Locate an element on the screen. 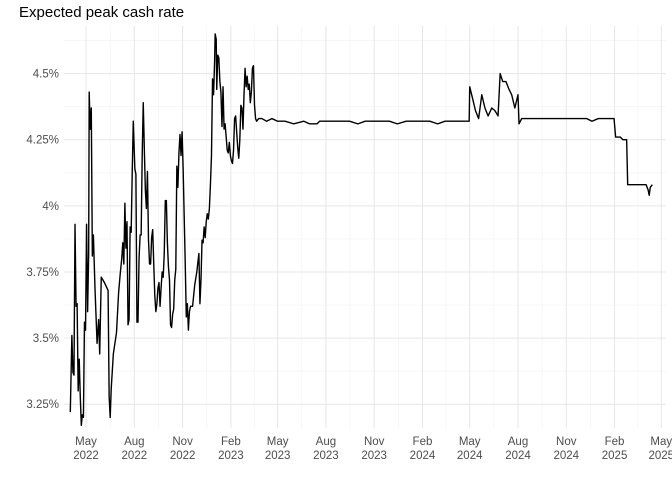 The height and width of the screenshot is (480, 672). x-tick-label: Nov 2022 is located at coordinates (183, 449).